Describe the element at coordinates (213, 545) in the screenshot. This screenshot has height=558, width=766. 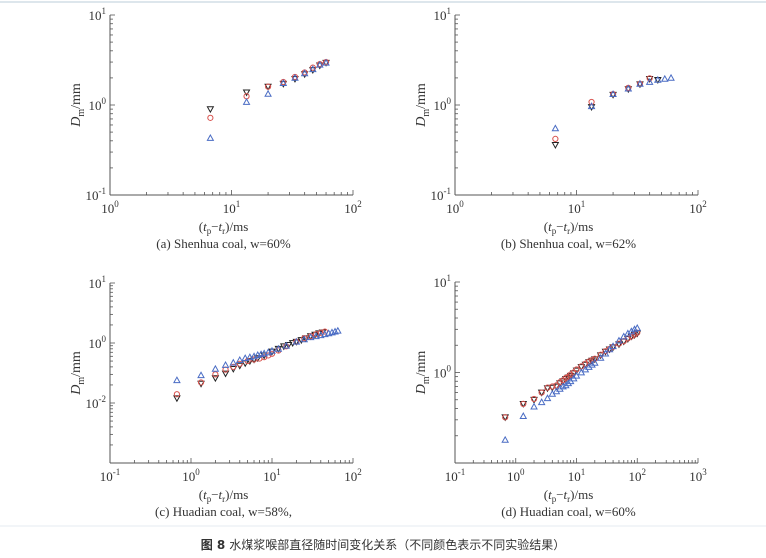
I see `figure-label: 图 8` at that location.